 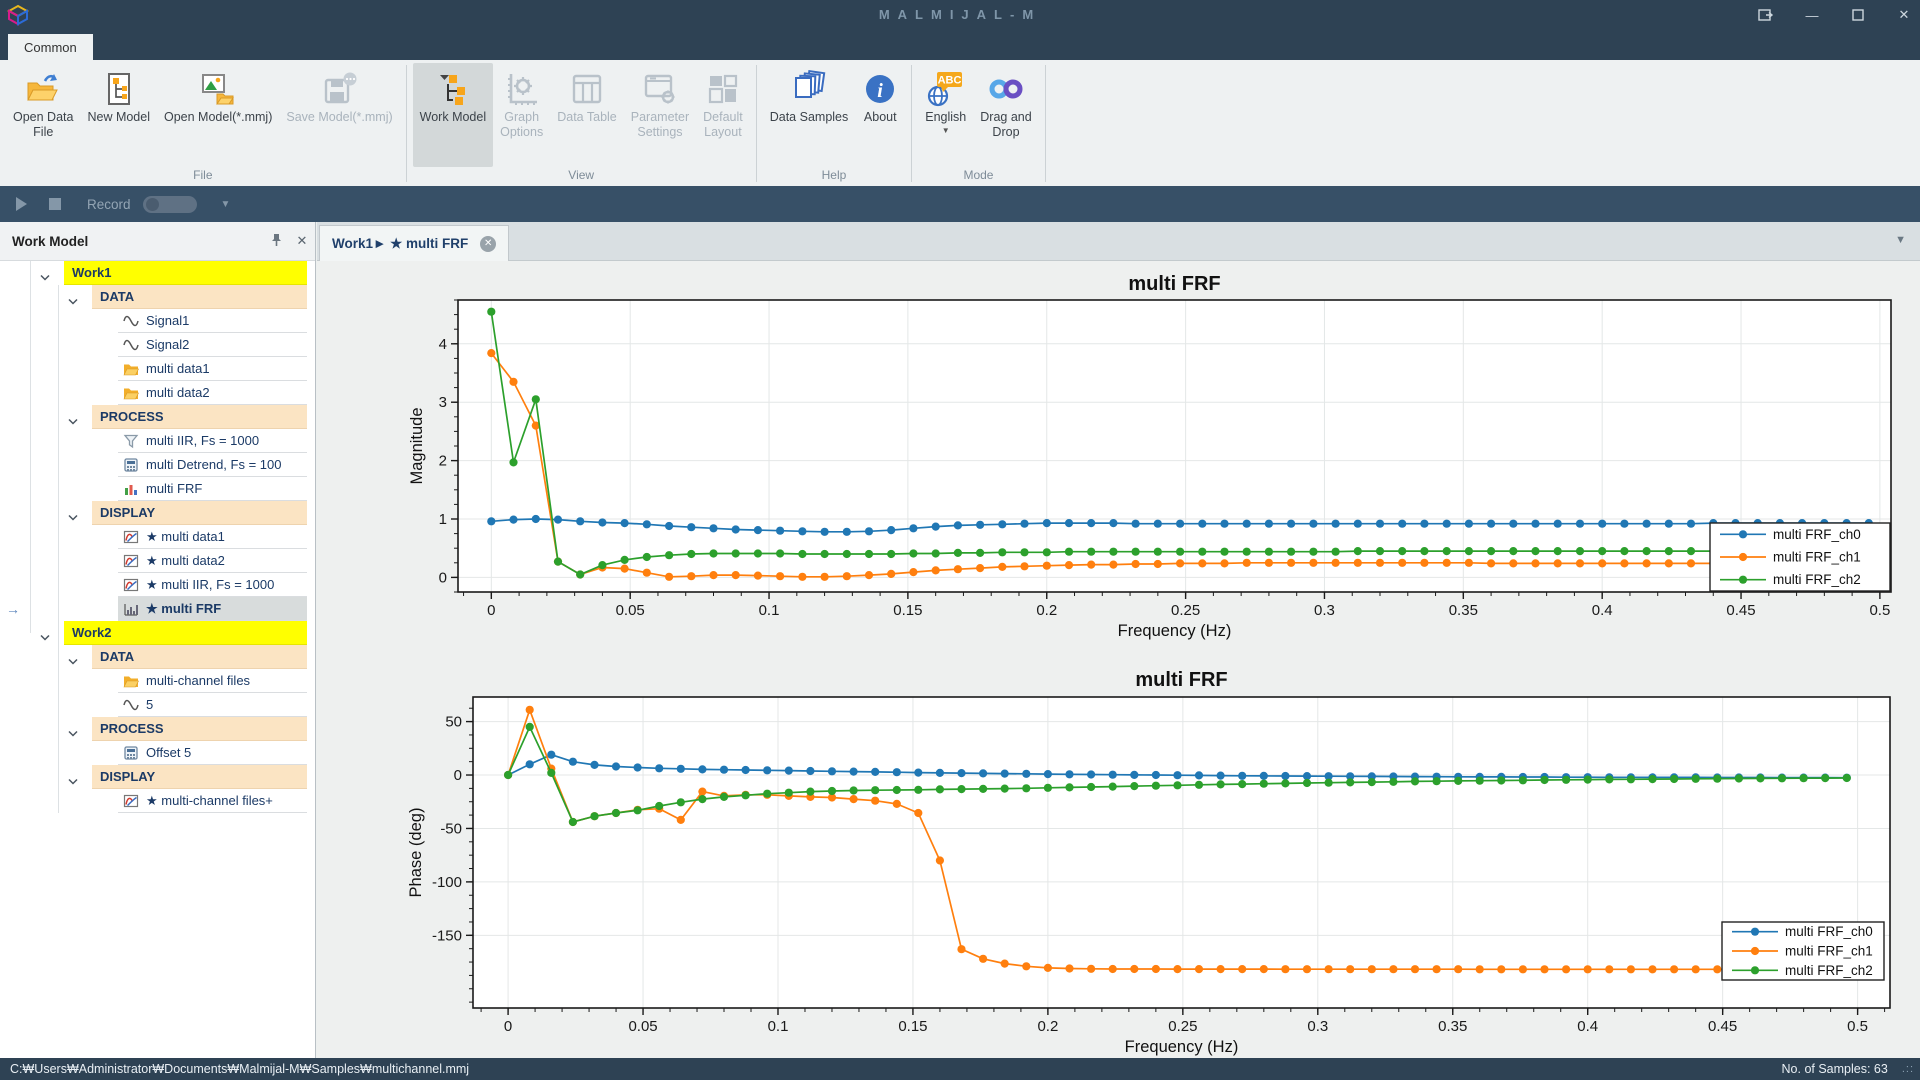 I want to click on tree-item-label: DISPLAY, so click(x=128, y=776).